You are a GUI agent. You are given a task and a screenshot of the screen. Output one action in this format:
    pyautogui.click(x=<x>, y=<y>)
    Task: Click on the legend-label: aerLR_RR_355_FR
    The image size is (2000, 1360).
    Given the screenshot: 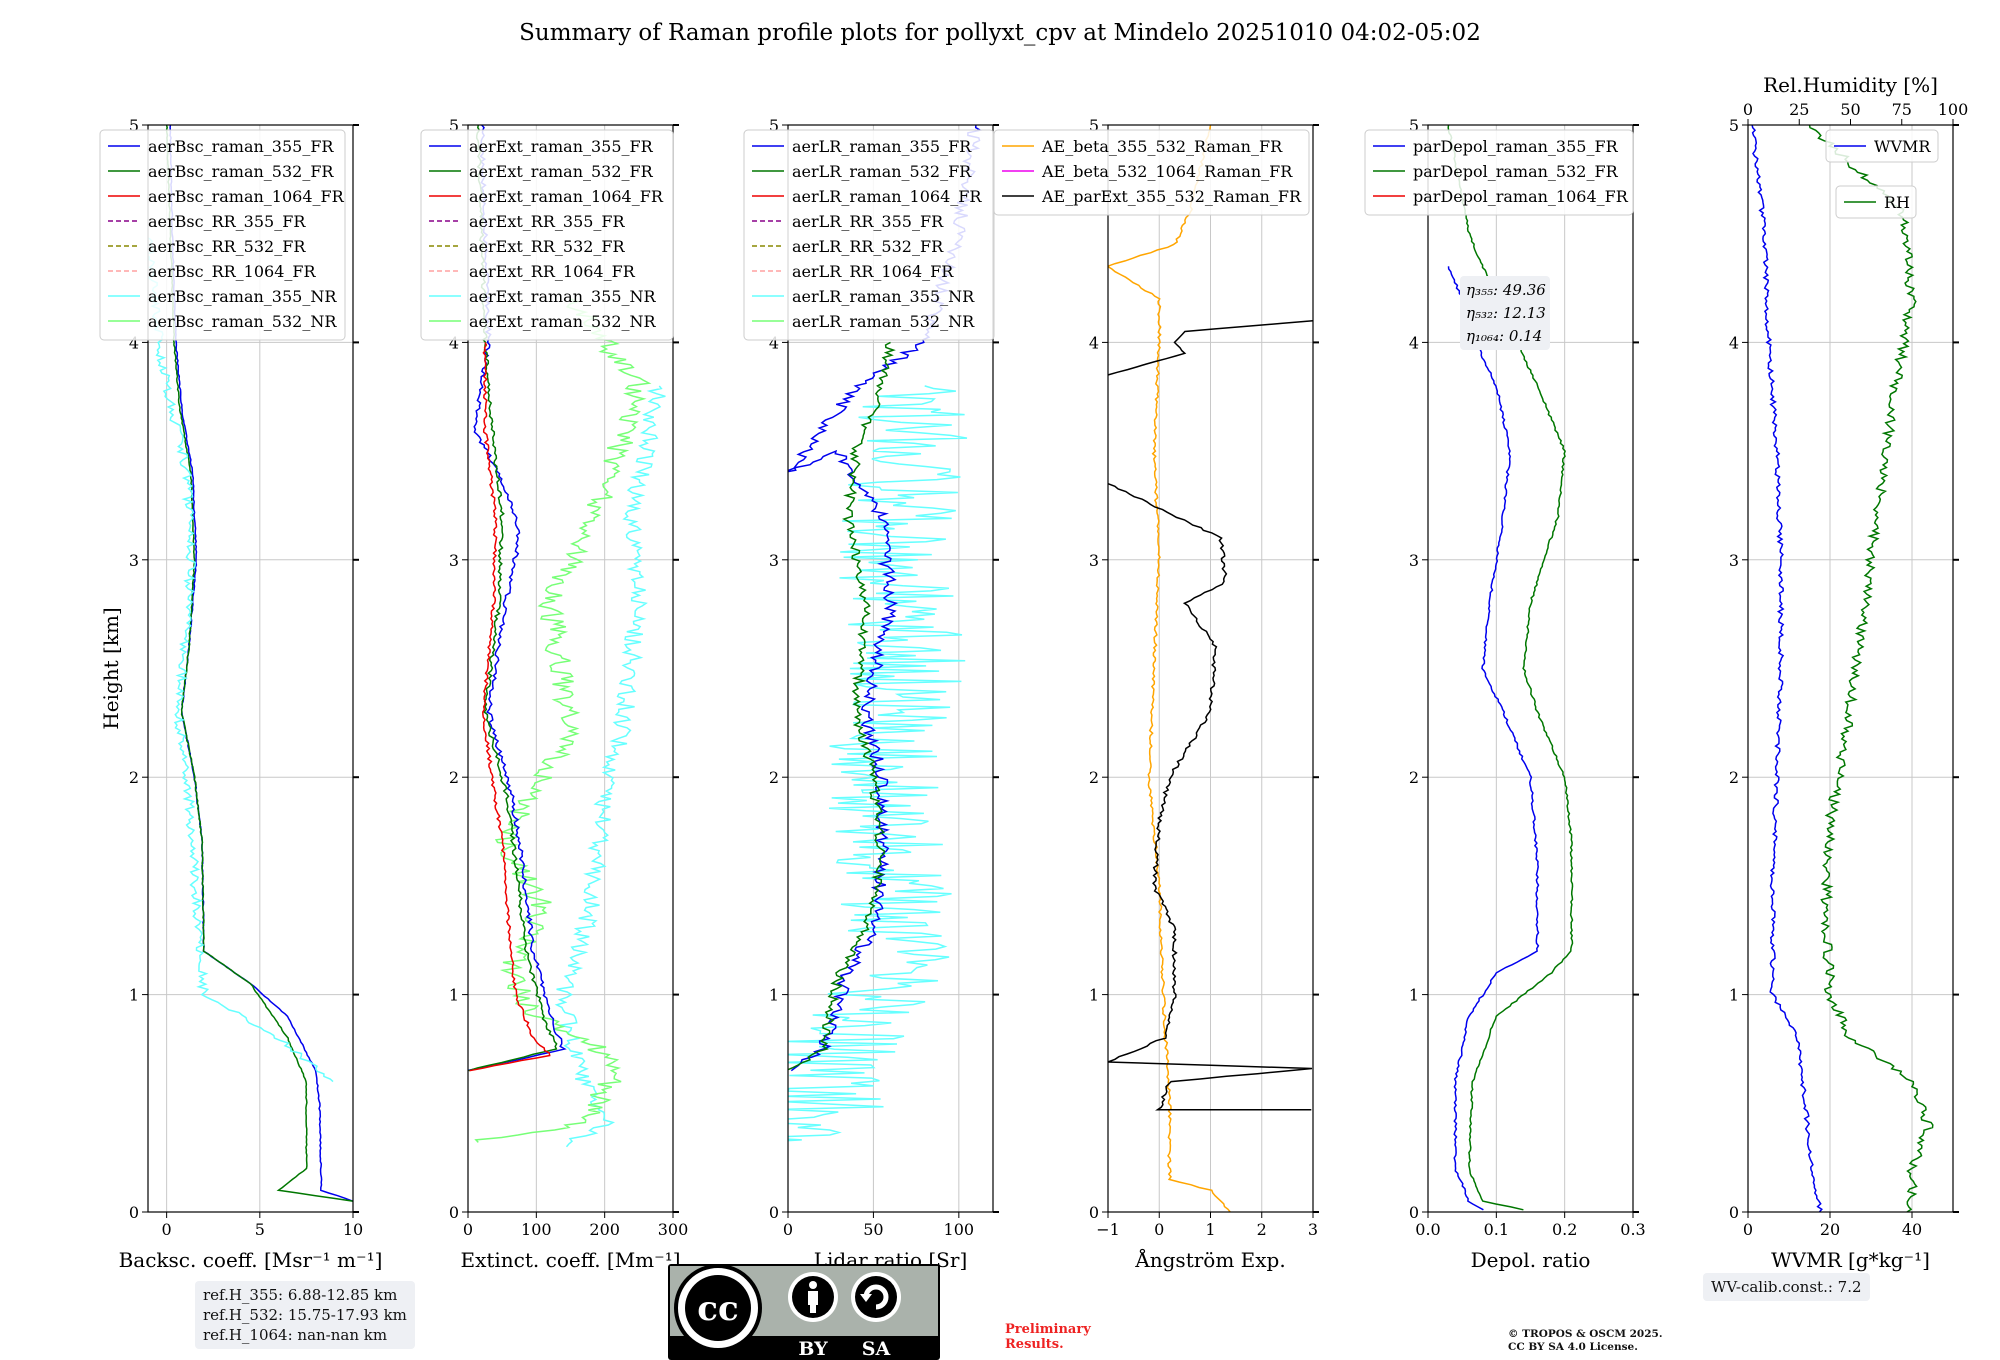 What is the action you would take?
    pyautogui.click(x=868, y=221)
    